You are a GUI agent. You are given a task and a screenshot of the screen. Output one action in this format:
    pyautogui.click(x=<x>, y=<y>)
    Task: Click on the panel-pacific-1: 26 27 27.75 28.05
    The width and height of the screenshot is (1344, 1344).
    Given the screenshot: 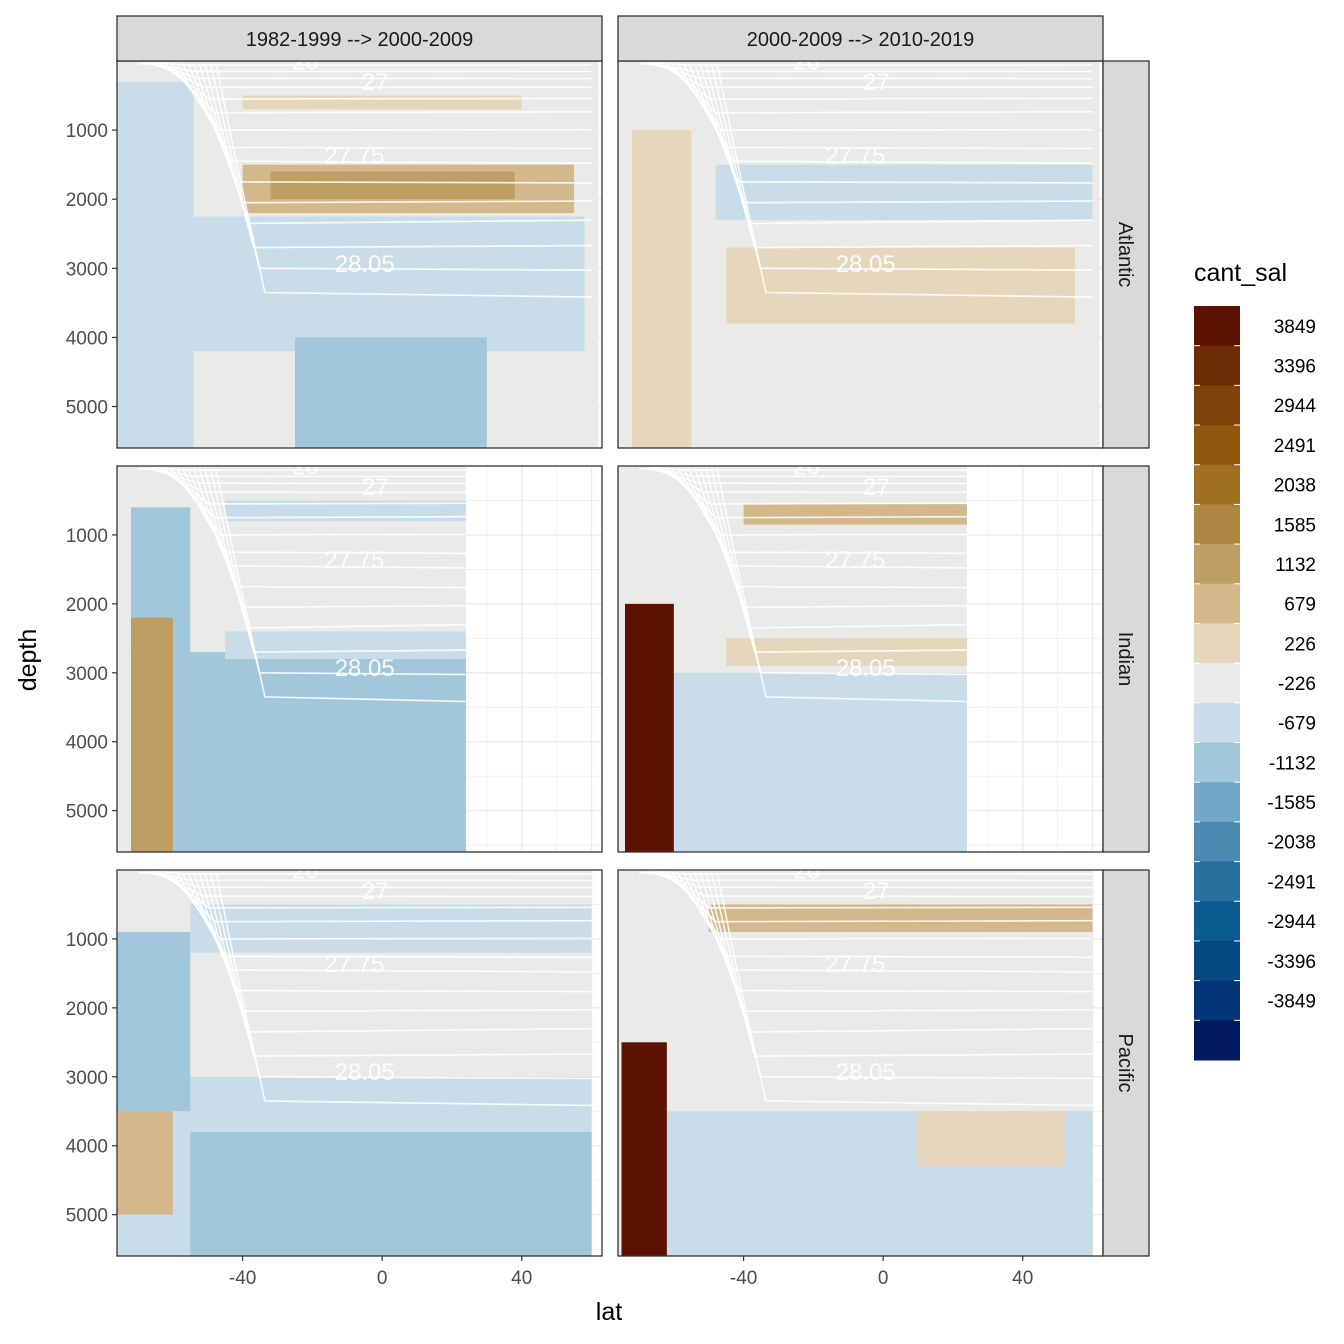 What is the action you would take?
    pyautogui.click(x=359, y=1057)
    